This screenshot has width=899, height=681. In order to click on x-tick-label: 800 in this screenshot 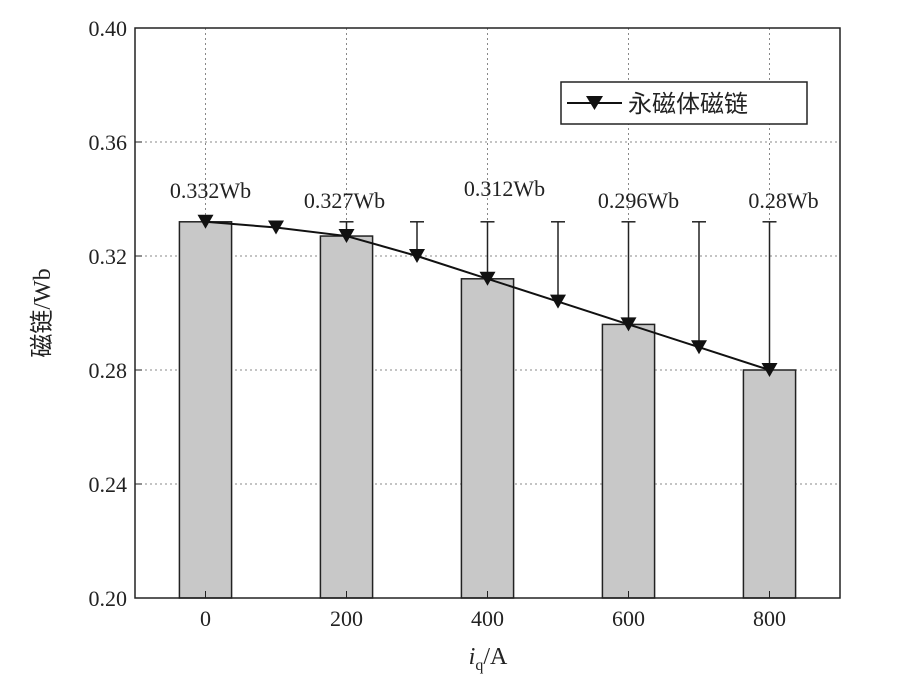, I will do `click(769, 618)`.